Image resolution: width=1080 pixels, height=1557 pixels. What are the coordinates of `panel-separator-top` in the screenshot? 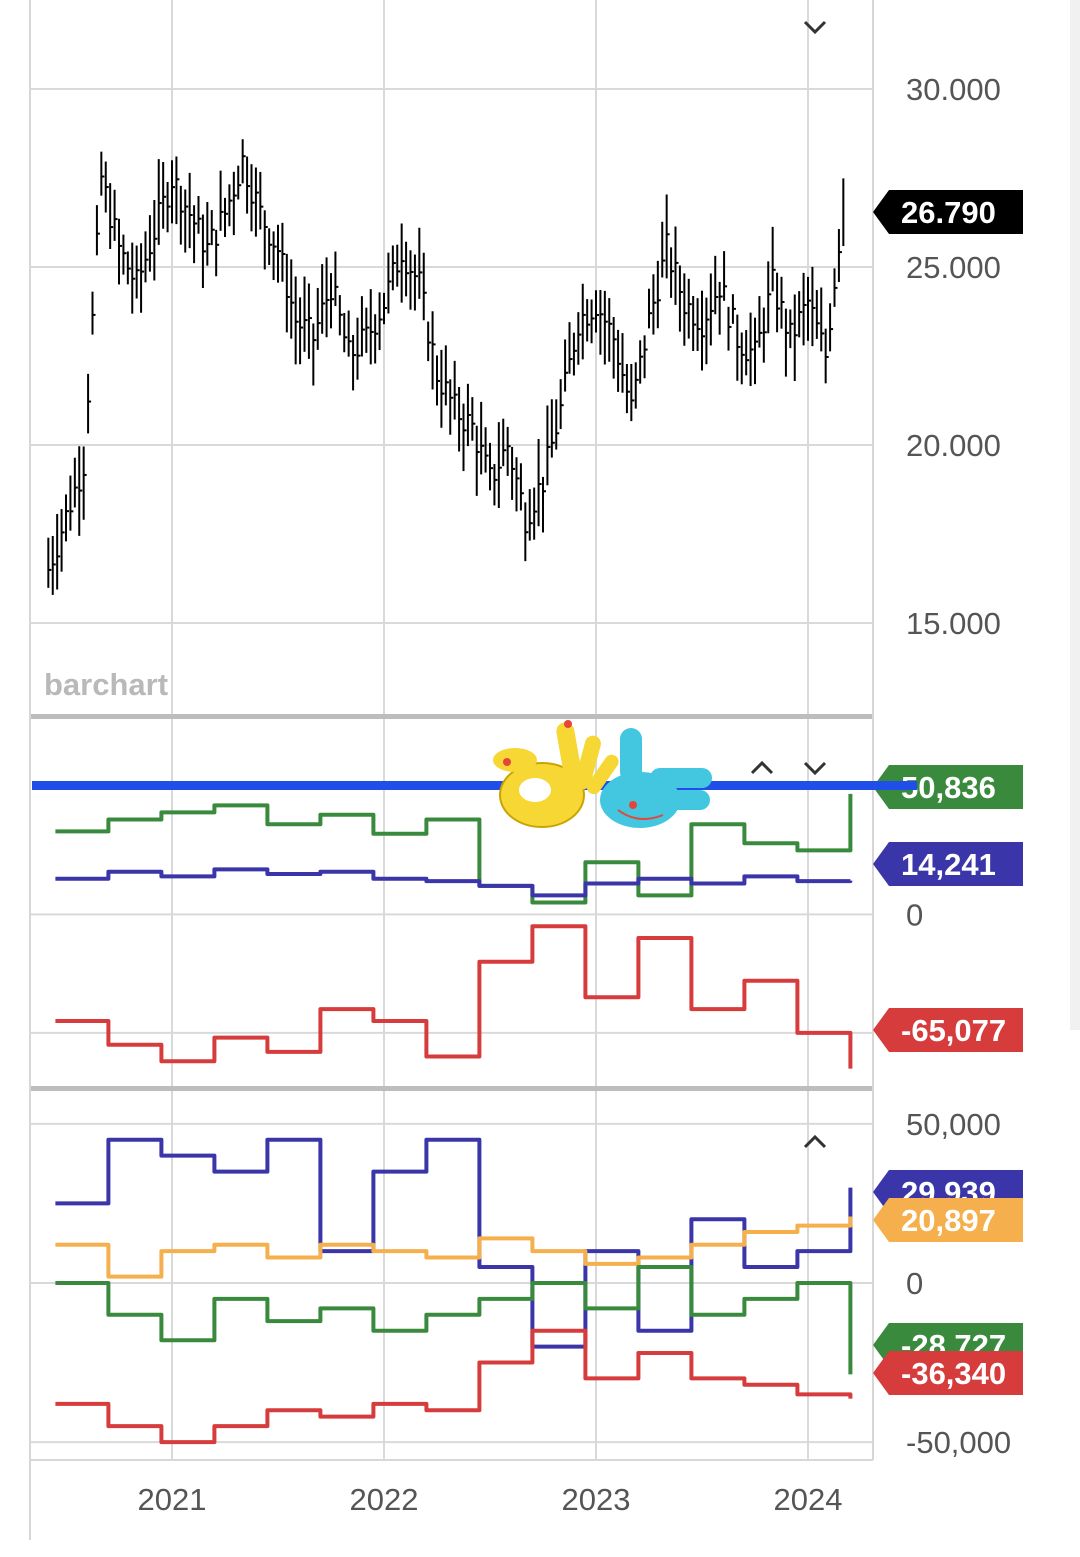 It's located at (451, 716).